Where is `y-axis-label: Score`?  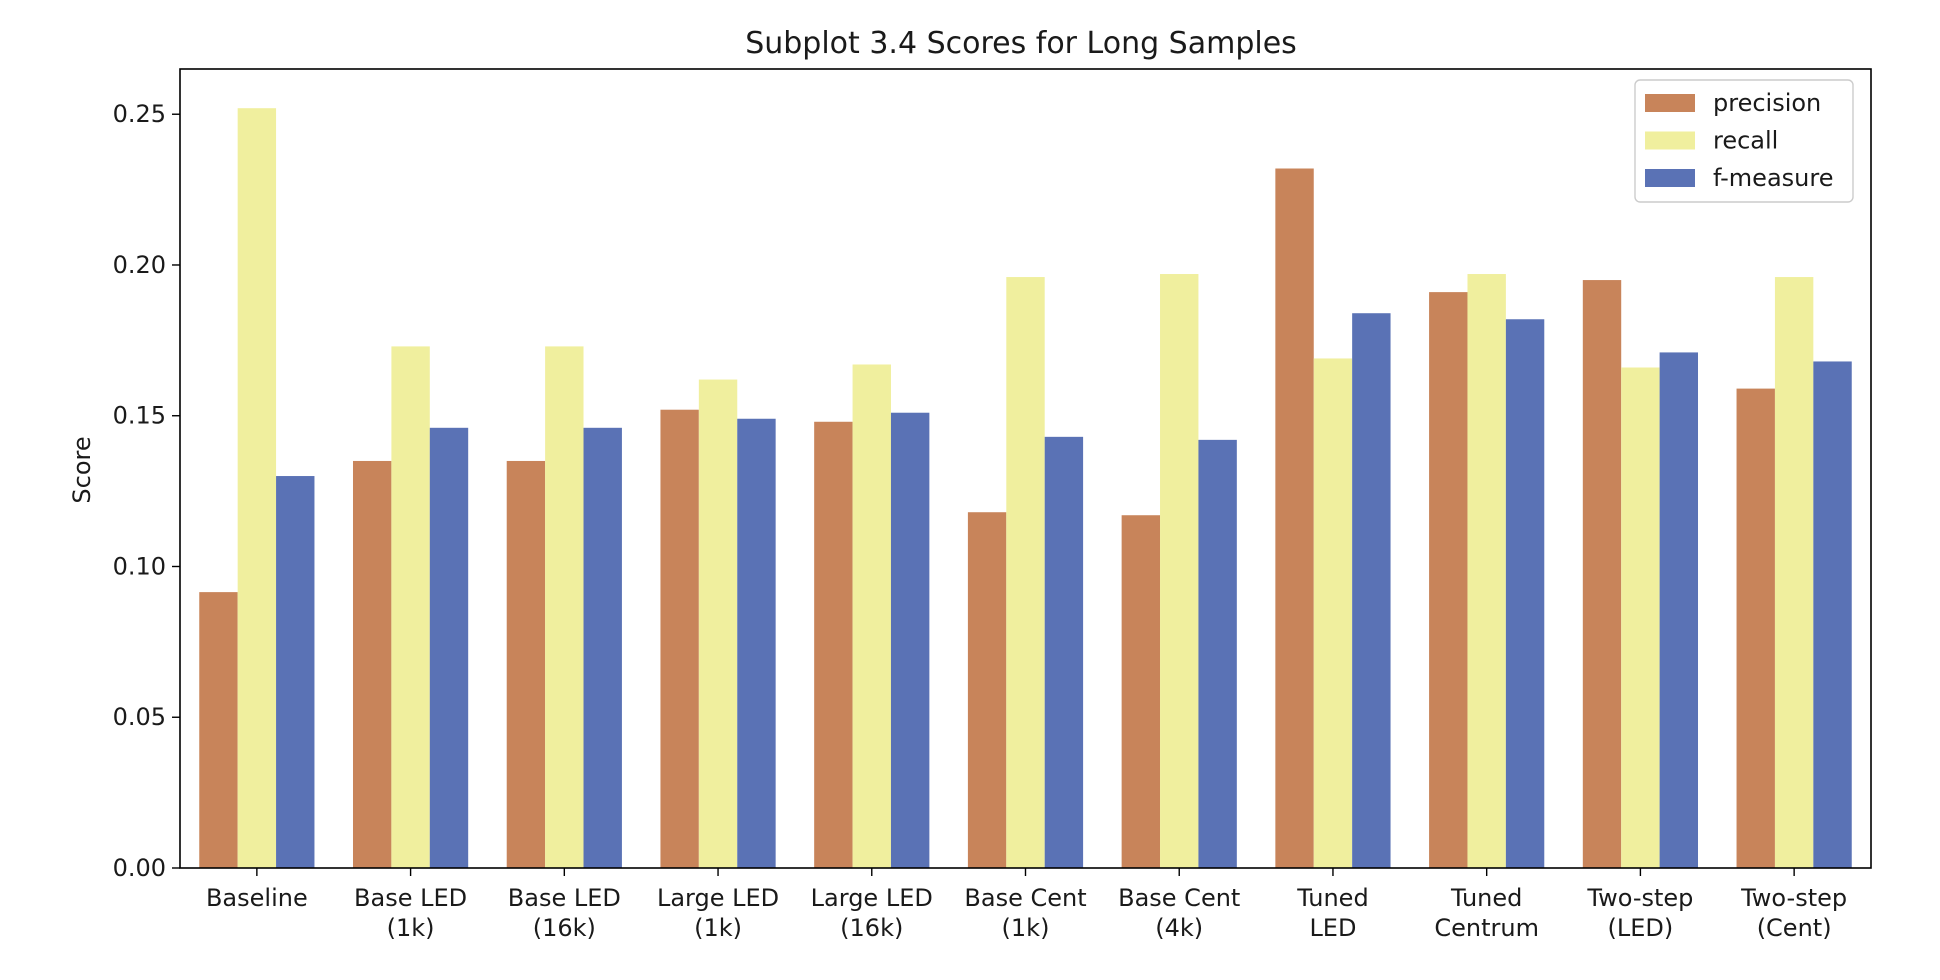 y-axis-label: Score is located at coordinates (82, 469).